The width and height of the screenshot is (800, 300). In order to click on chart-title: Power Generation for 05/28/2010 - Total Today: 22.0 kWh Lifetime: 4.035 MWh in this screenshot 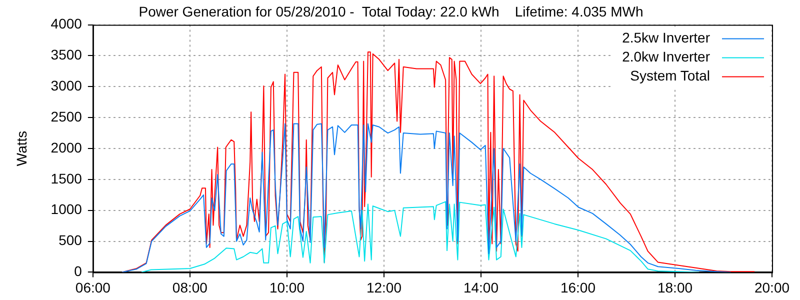, I will do `click(391, 11)`.